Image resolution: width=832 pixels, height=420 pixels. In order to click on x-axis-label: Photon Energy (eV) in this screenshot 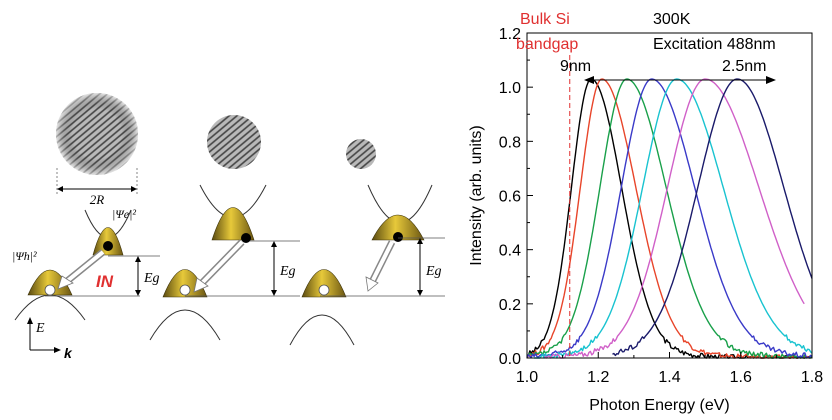, I will do `click(659, 405)`.